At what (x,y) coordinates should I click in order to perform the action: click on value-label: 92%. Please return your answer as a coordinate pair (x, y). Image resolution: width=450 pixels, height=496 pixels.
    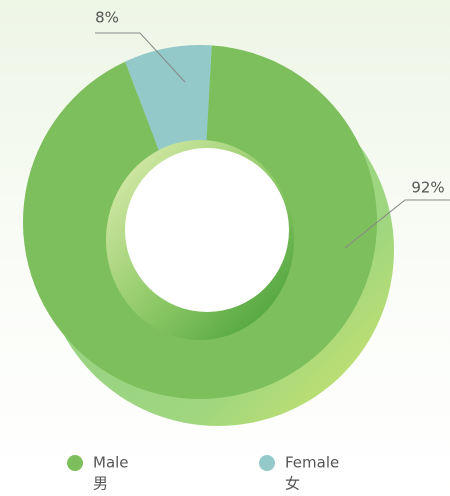
    Looking at the image, I should click on (427, 188).